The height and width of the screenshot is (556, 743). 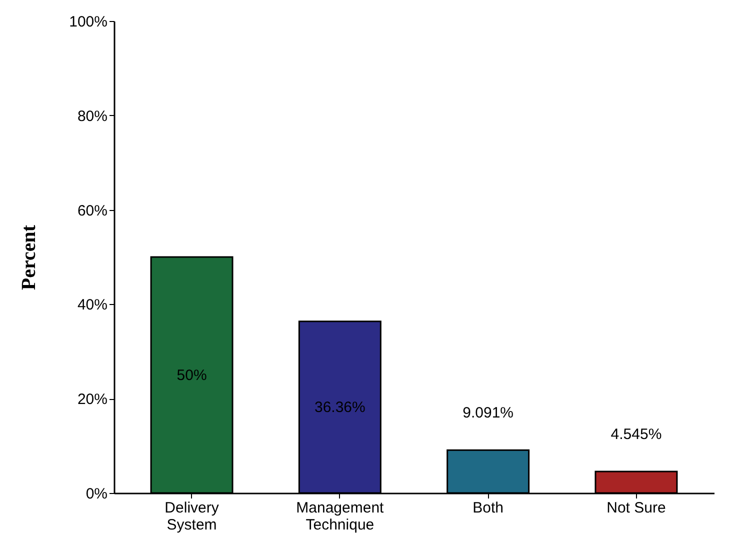 I want to click on data-label: 9.091%, so click(x=488, y=413).